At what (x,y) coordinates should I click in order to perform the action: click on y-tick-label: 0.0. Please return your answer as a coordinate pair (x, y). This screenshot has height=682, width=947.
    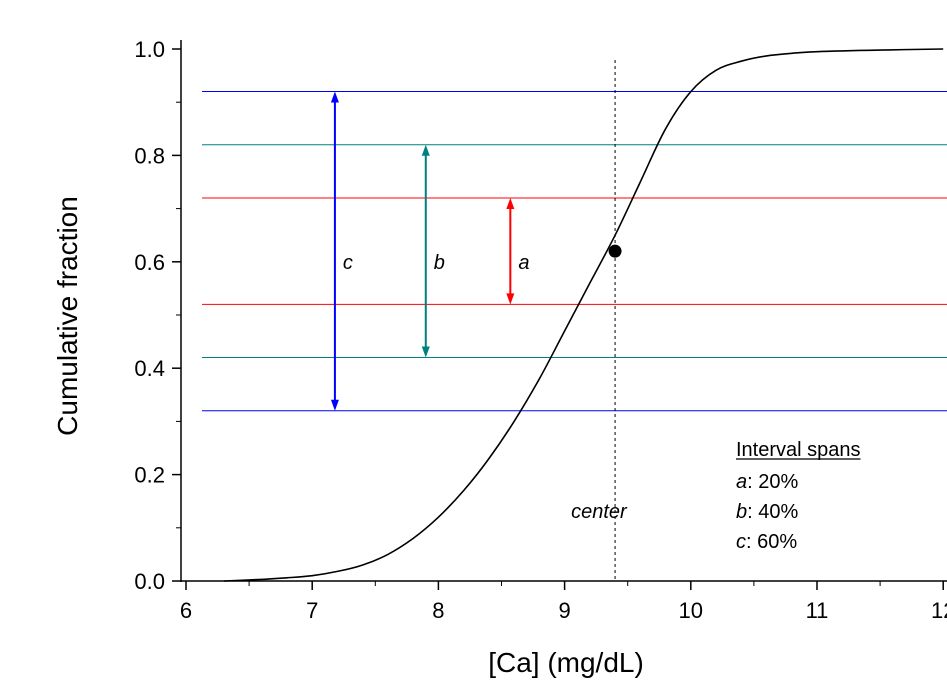
    Looking at the image, I should click on (149, 581).